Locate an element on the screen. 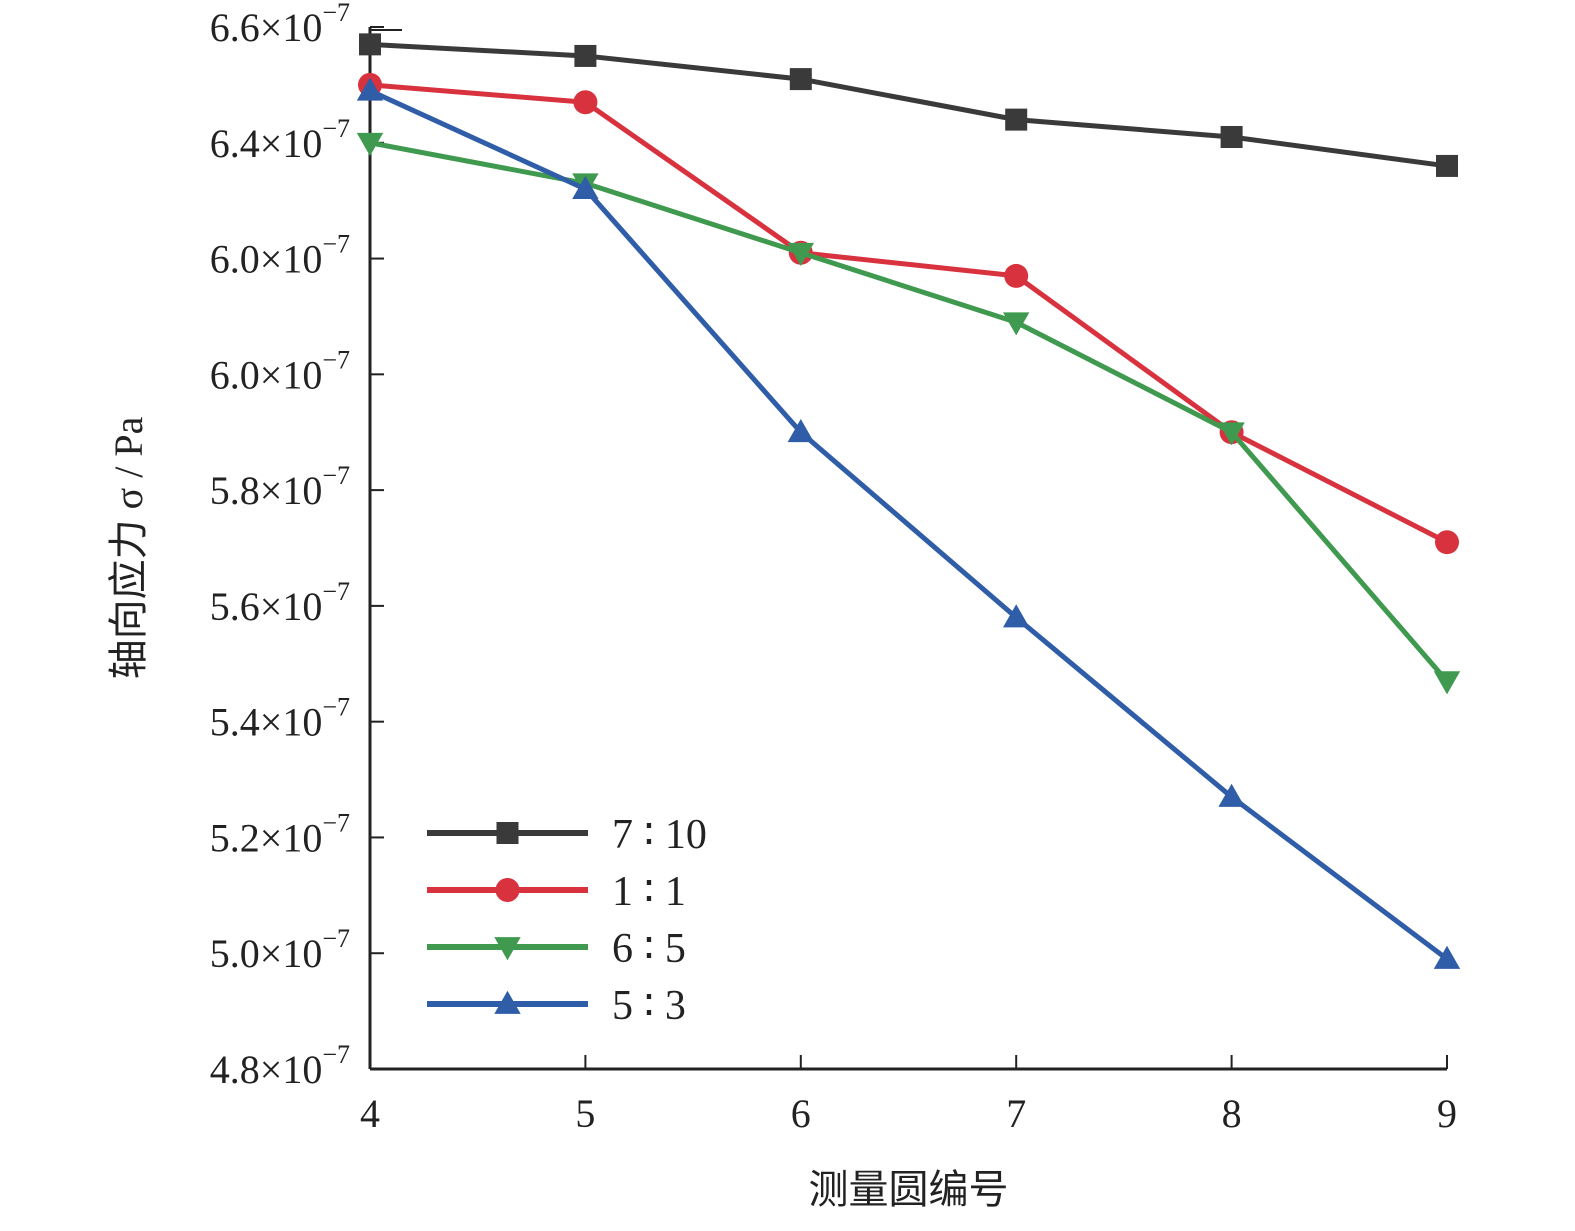 The image size is (1575, 1231). y-tick-label: 5.6×10⁻⁷ is located at coordinates (280, 603).